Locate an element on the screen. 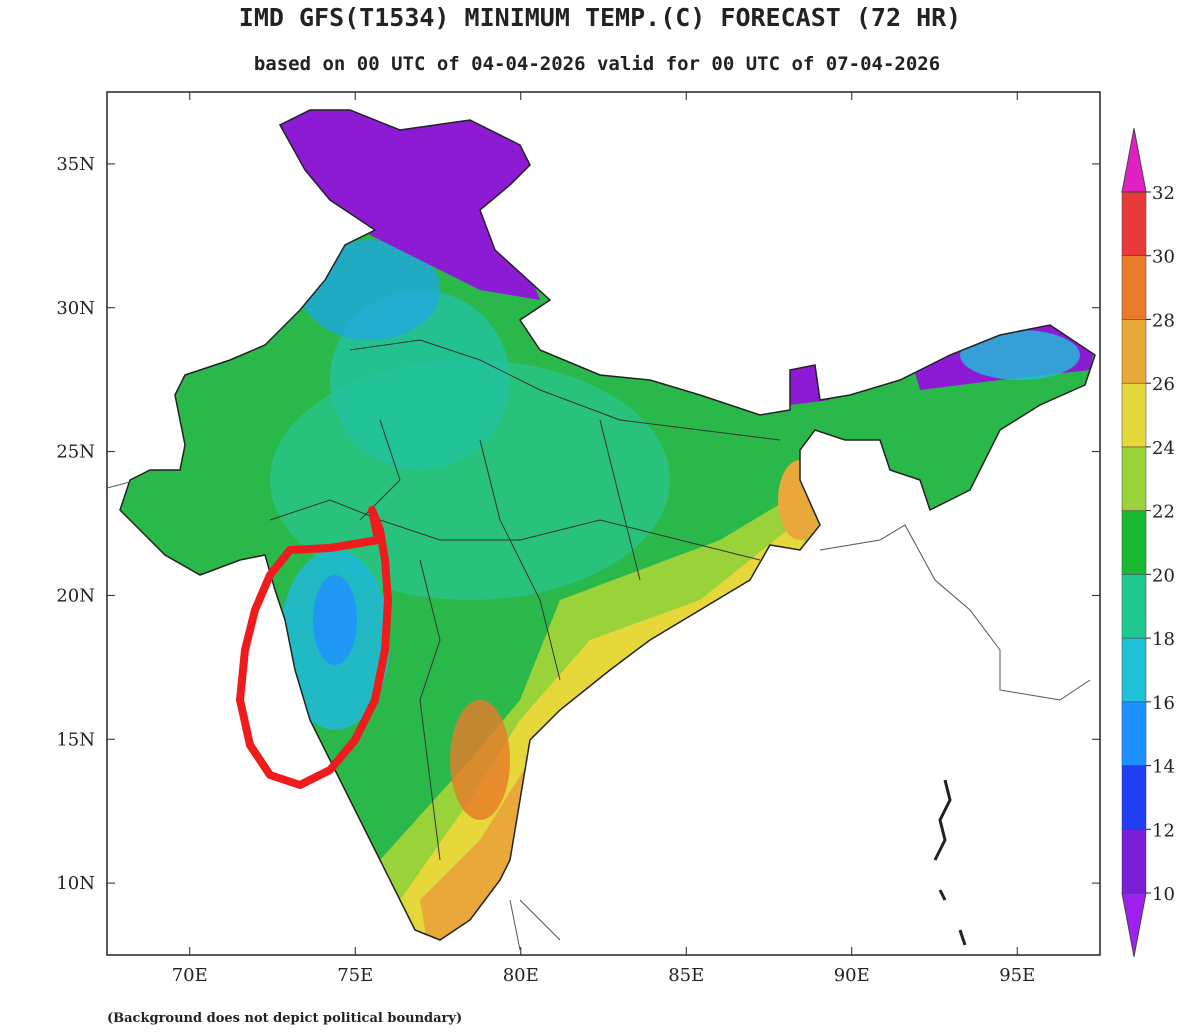 The width and height of the screenshot is (1200, 1036). colorbar-tick-label: 28 is located at coordinates (1163, 320).